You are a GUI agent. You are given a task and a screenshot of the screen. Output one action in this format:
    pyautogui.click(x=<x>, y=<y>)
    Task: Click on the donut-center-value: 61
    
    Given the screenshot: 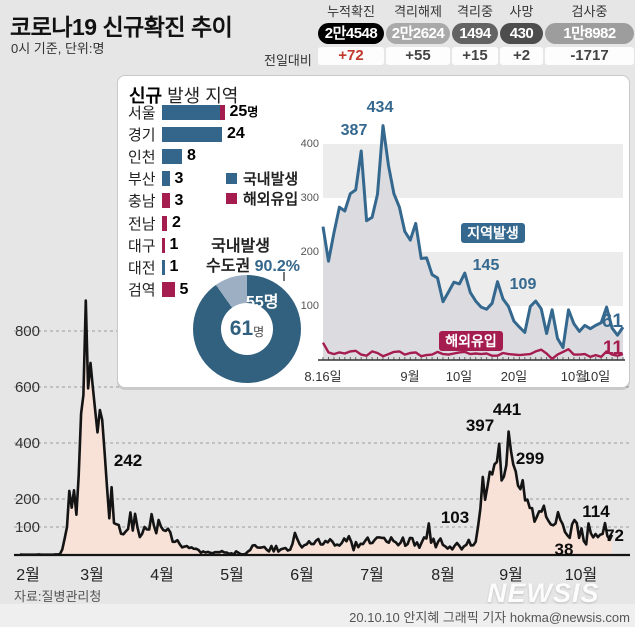 What is the action you would take?
    pyautogui.click(x=241, y=328)
    